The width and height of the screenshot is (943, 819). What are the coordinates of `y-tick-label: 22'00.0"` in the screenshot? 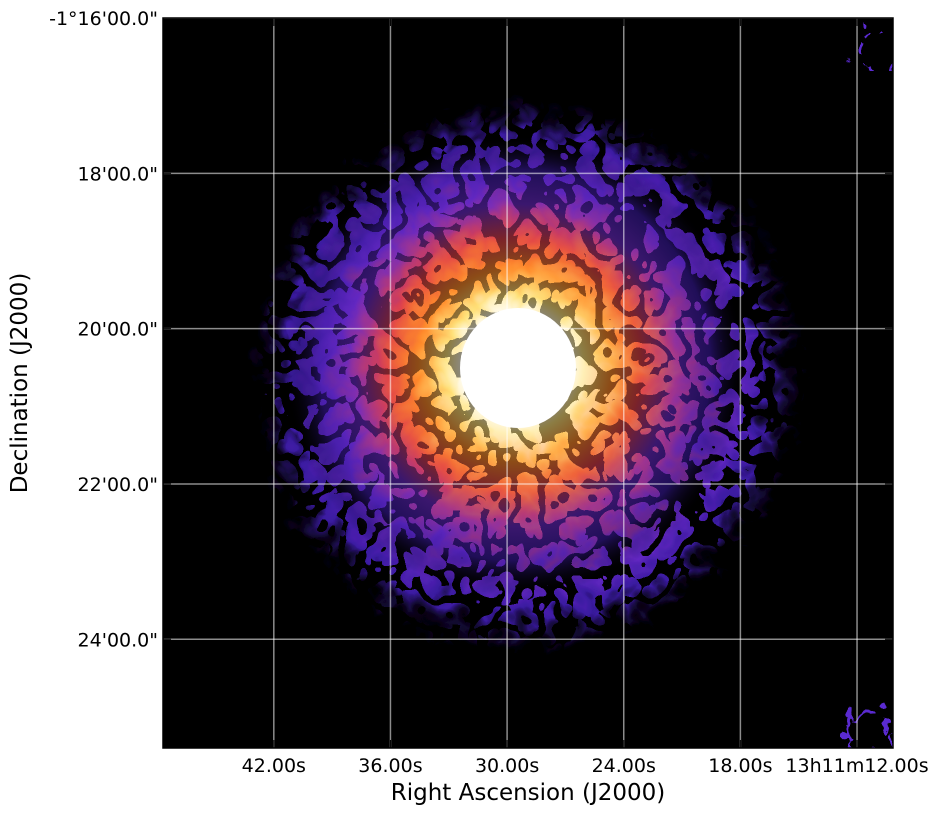 It's located at (118, 485).